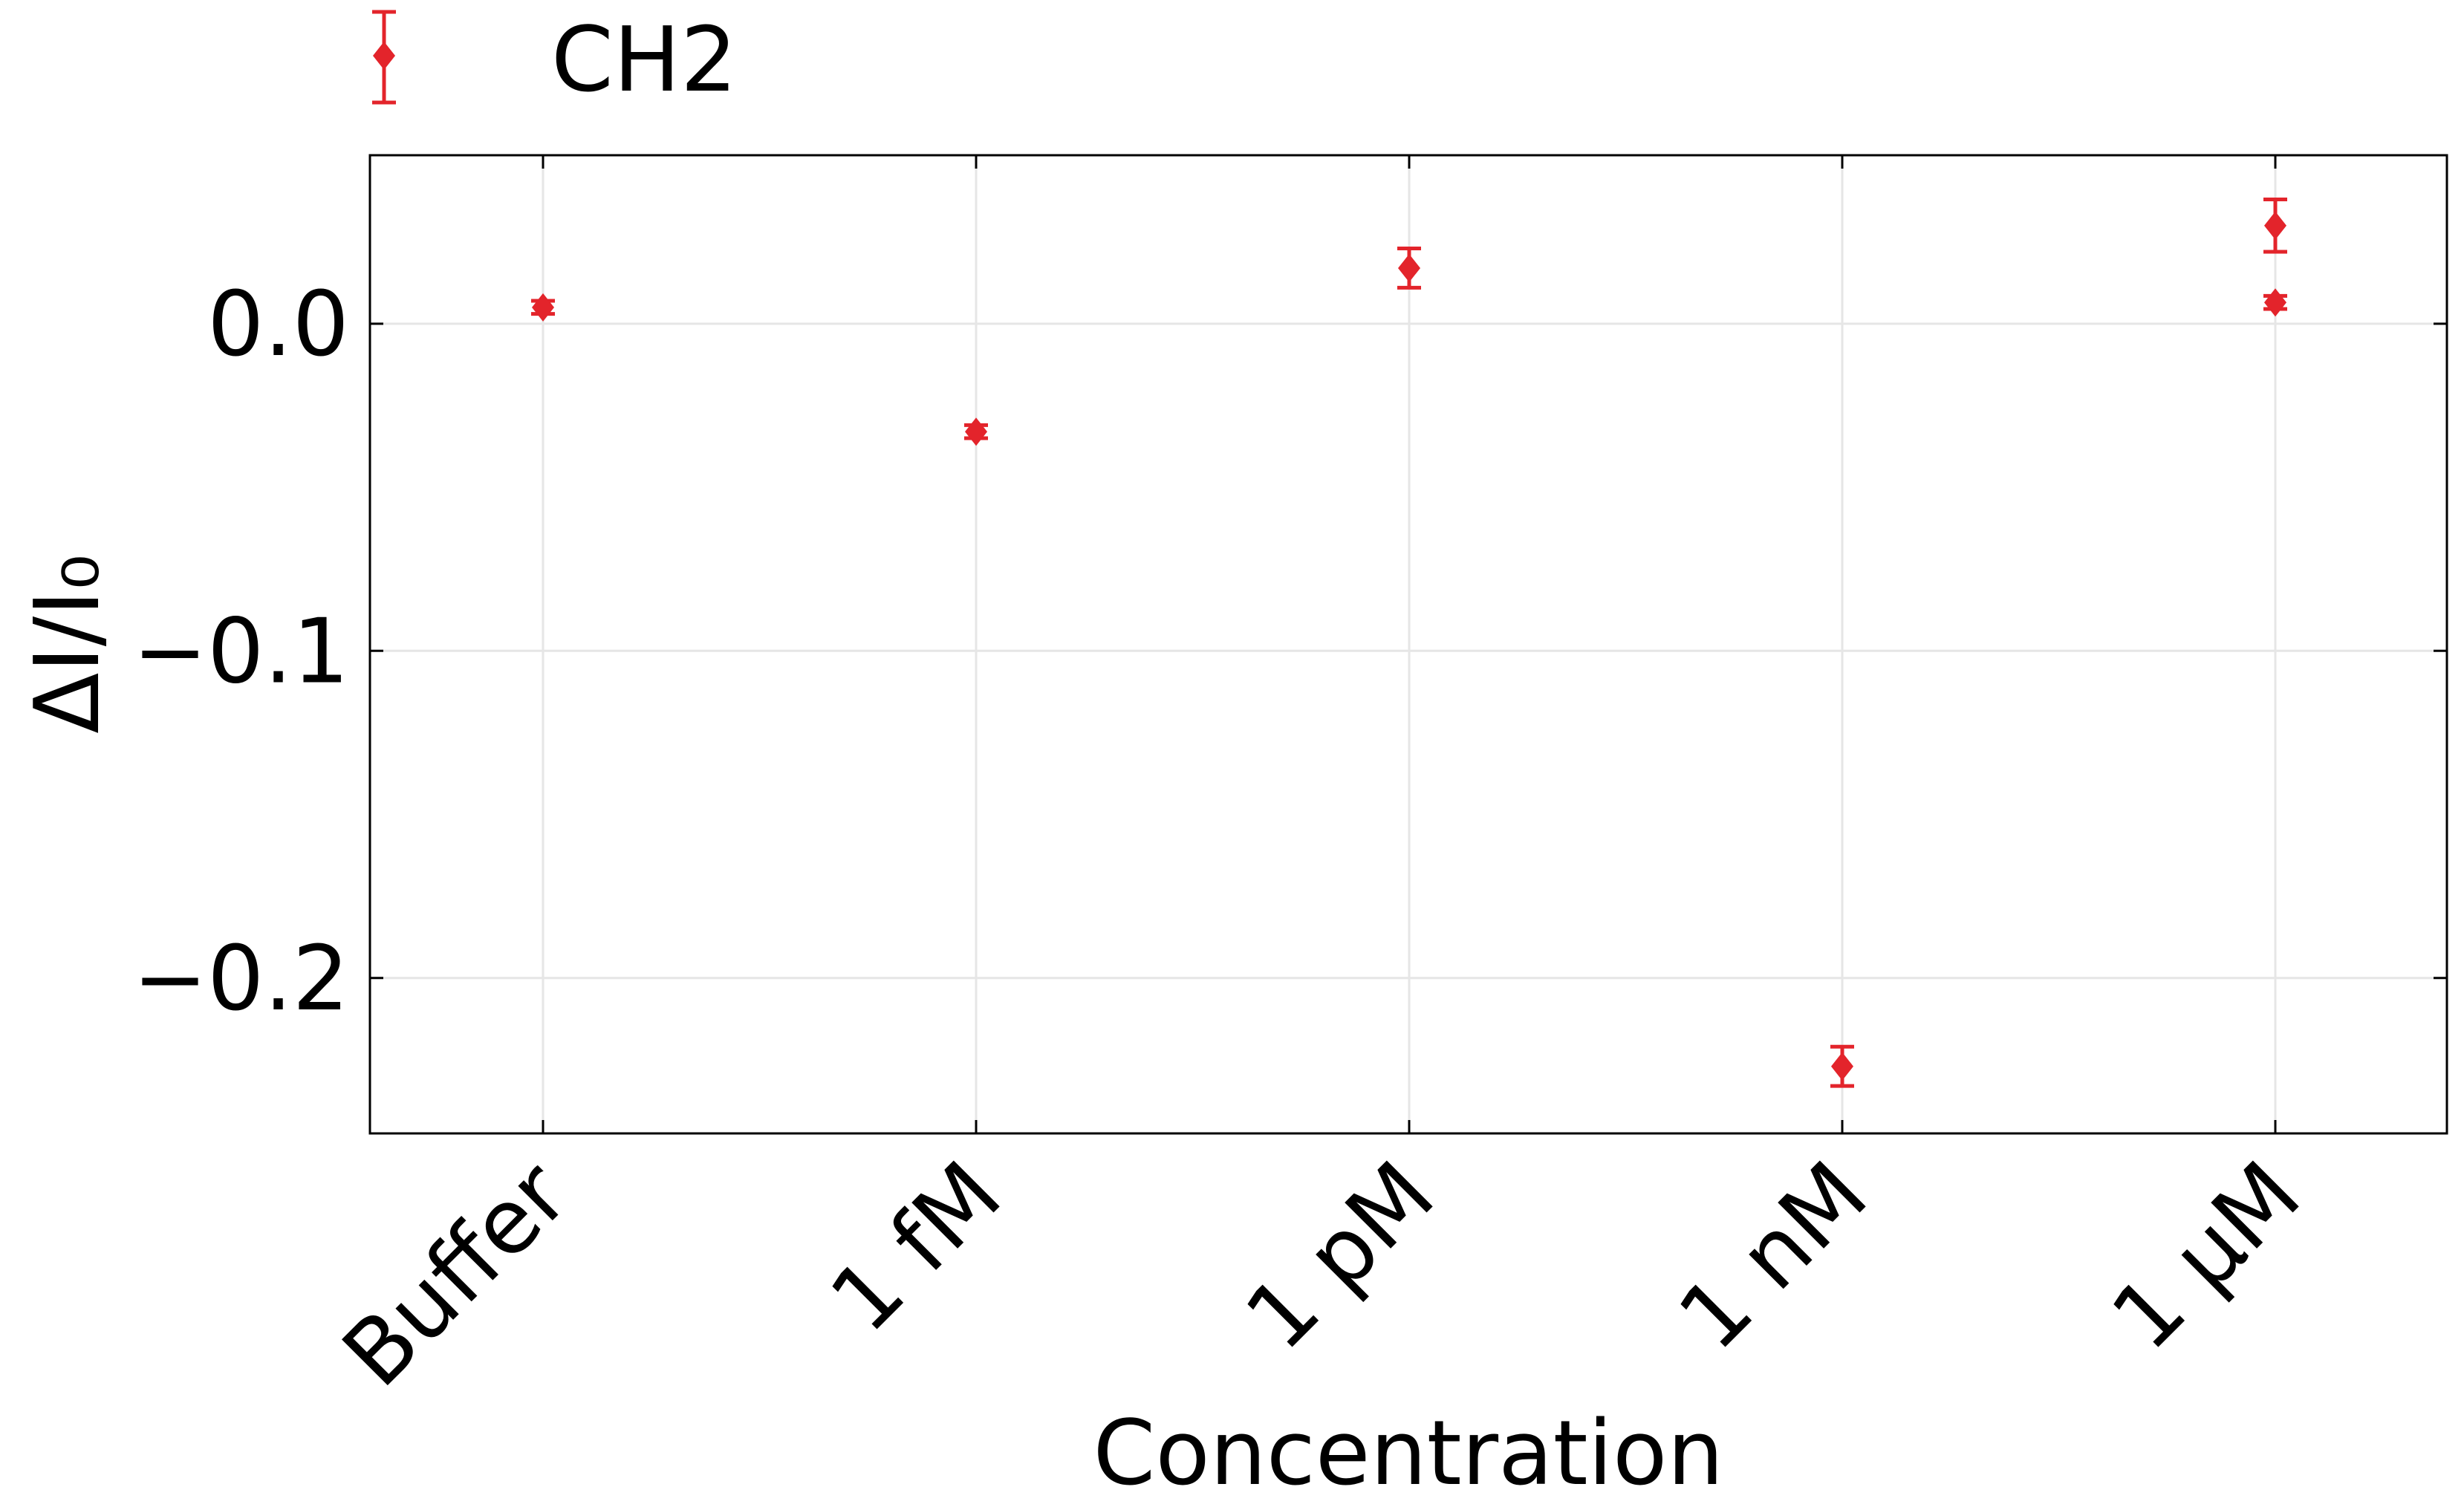  I want to click on y-tick-label: −0.2, so click(241, 979).